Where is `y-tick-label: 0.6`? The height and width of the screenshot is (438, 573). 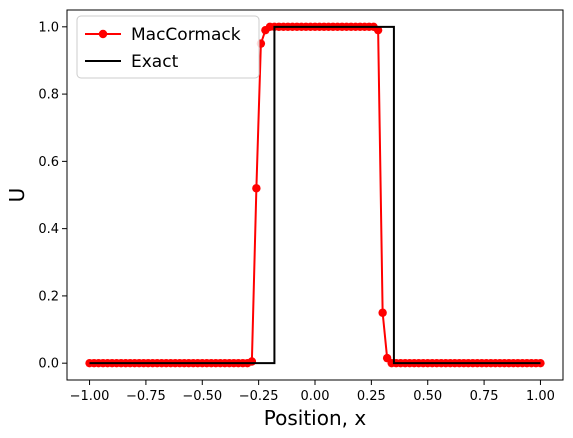 y-tick-label: 0.6 is located at coordinates (48, 162).